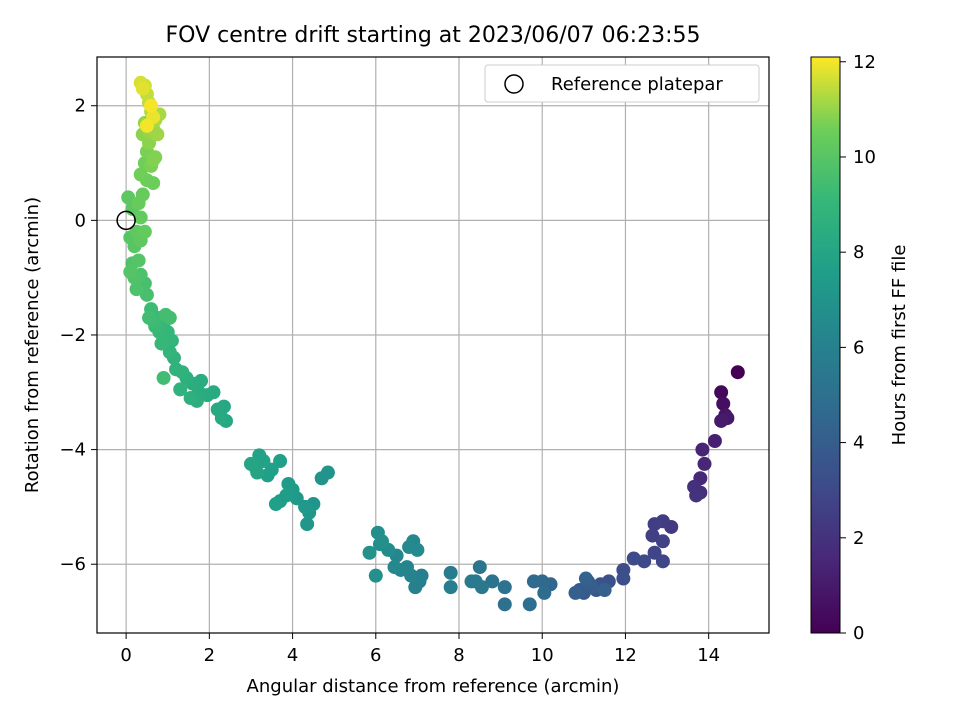  I want to click on y-ticks: −6 −4 −2 0 2, so click(78, 335).